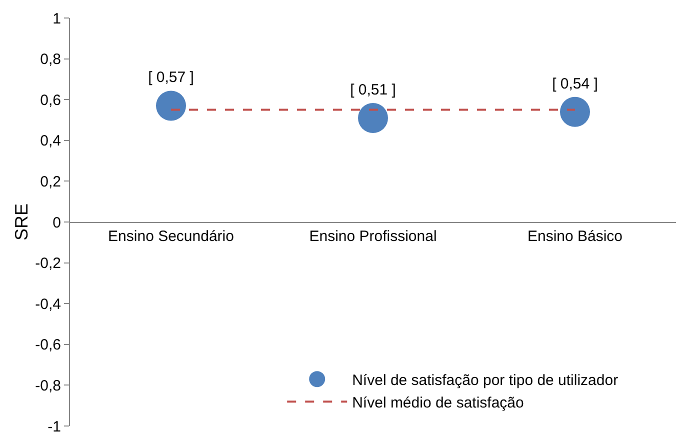 The image size is (696, 445). What do you see at coordinates (56, 19) in the screenshot?
I see `y-tick-label: 1` at bounding box center [56, 19].